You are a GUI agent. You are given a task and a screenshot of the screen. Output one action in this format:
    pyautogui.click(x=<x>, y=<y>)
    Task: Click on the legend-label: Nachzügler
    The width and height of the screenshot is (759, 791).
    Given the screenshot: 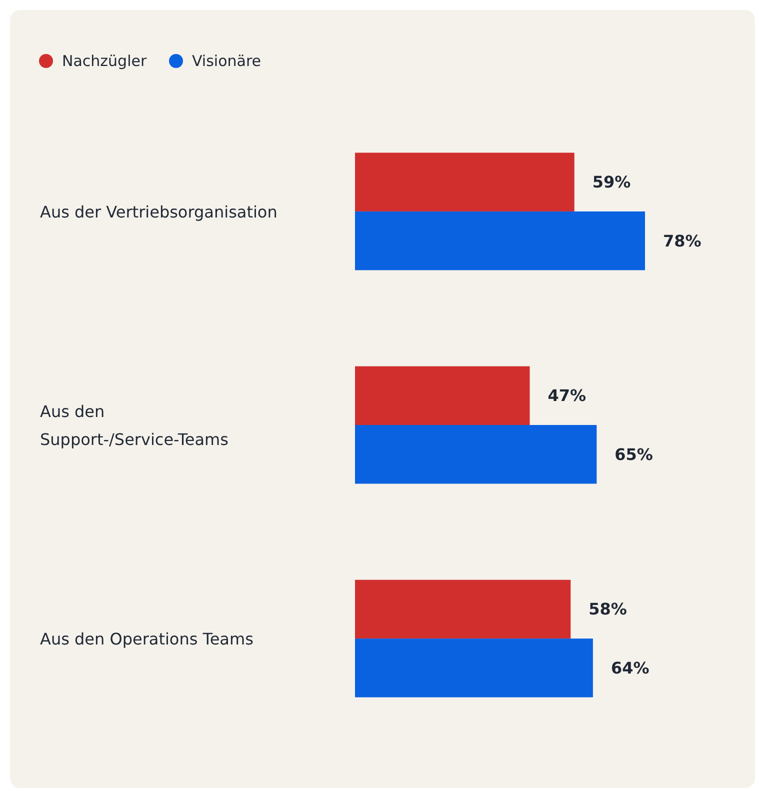 What is the action you would take?
    pyautogui.click(x=105, y=61)
    